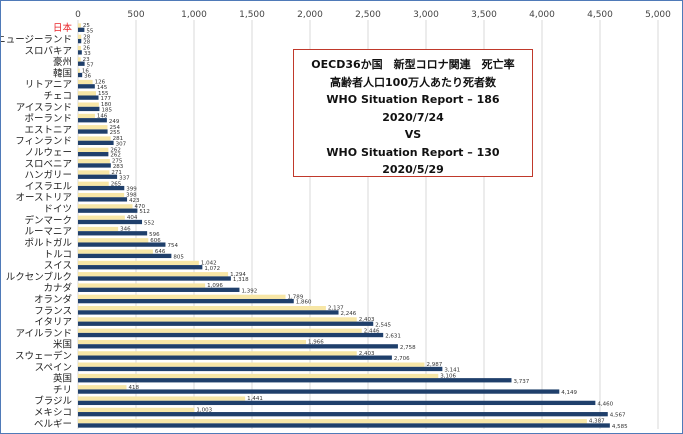 This screenshot has width=683, height=434. I want to click on data-label-2020-5-29: 4,149, so click(569, 393).